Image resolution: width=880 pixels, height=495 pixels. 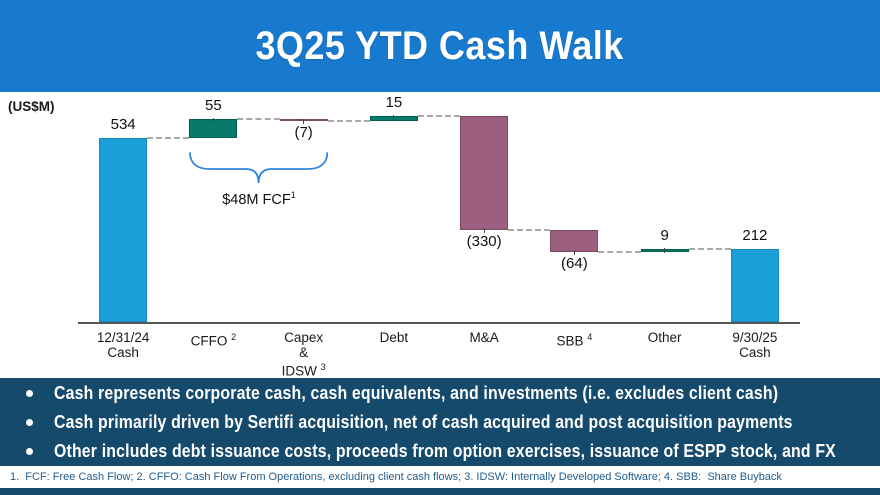 I want to click on bar-value-label: (330), so click(x=484, y=241).